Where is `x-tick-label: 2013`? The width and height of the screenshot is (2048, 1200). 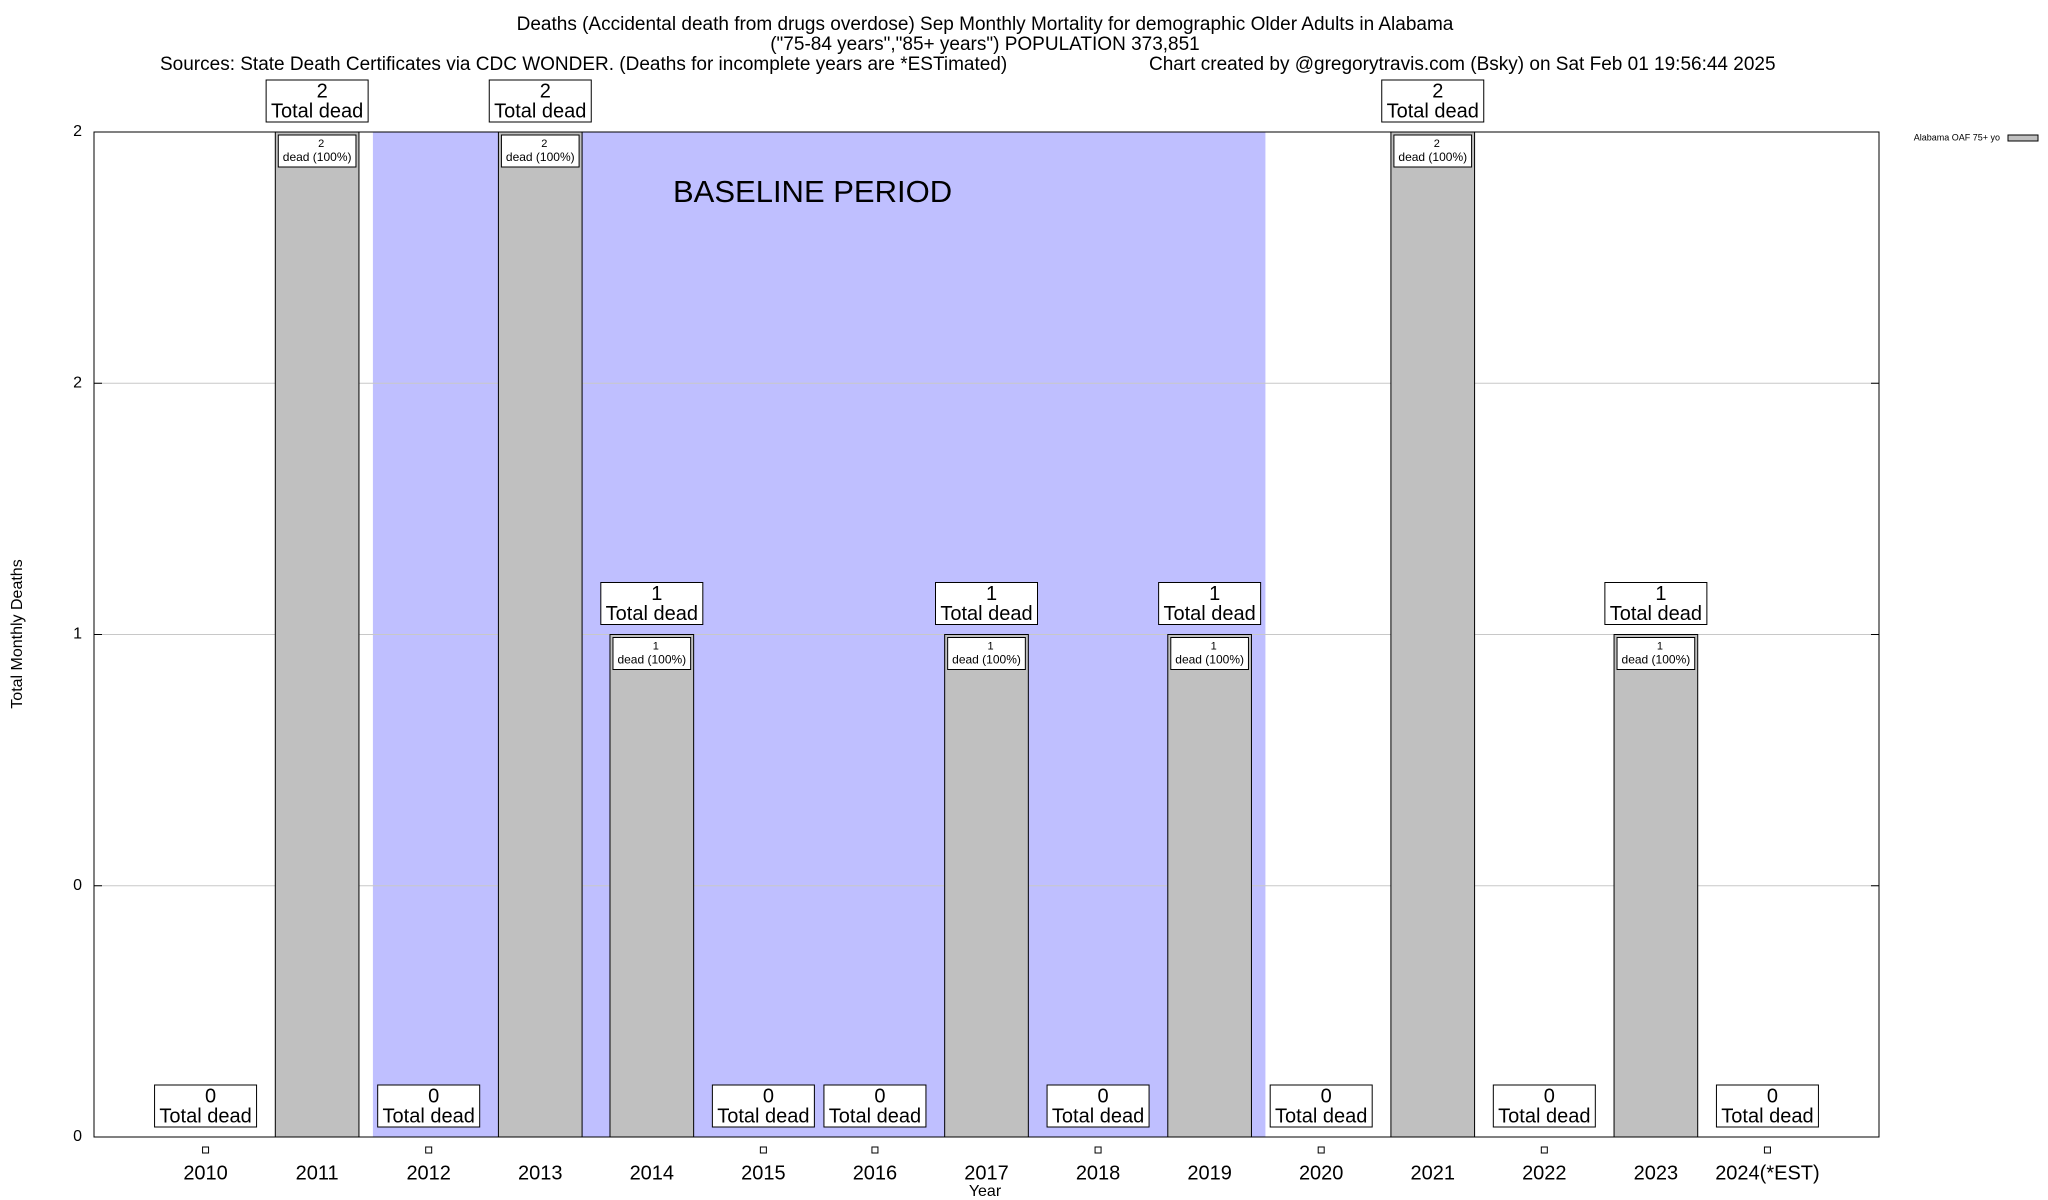 x-tick-label: 2013 is located at coordinates (540, 1173).